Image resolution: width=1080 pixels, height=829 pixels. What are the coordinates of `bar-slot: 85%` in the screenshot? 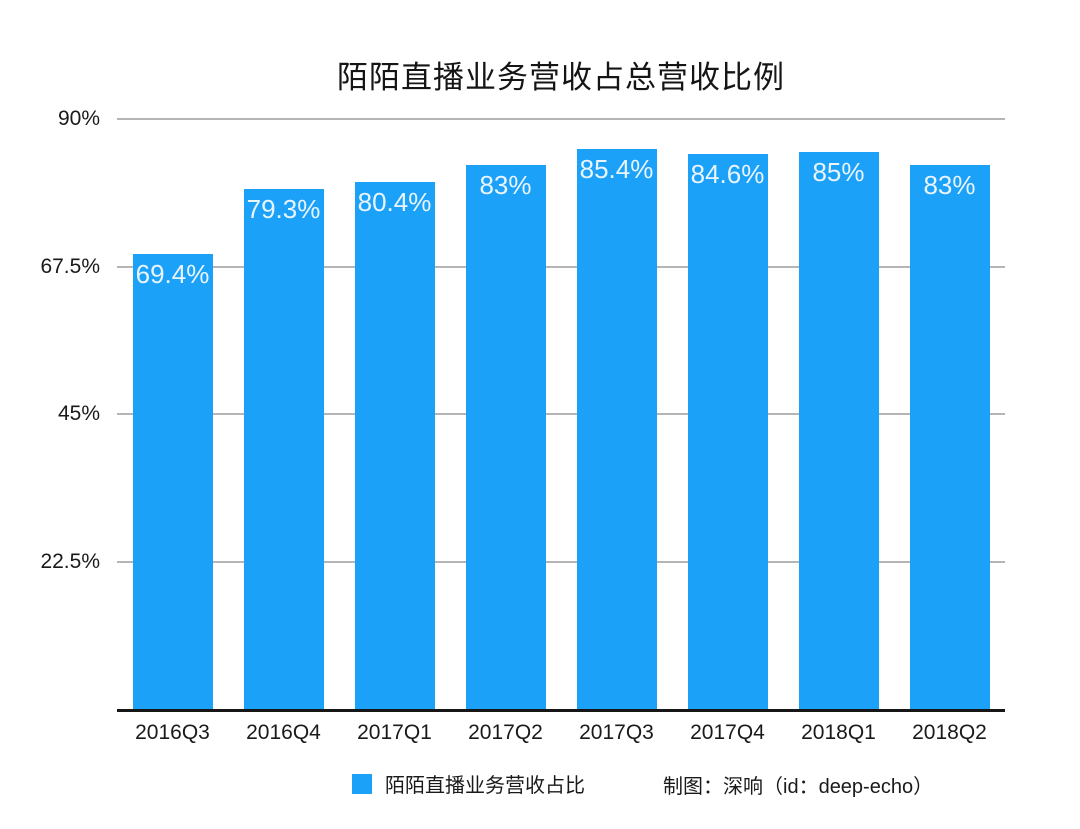 It's located at (838, 414).